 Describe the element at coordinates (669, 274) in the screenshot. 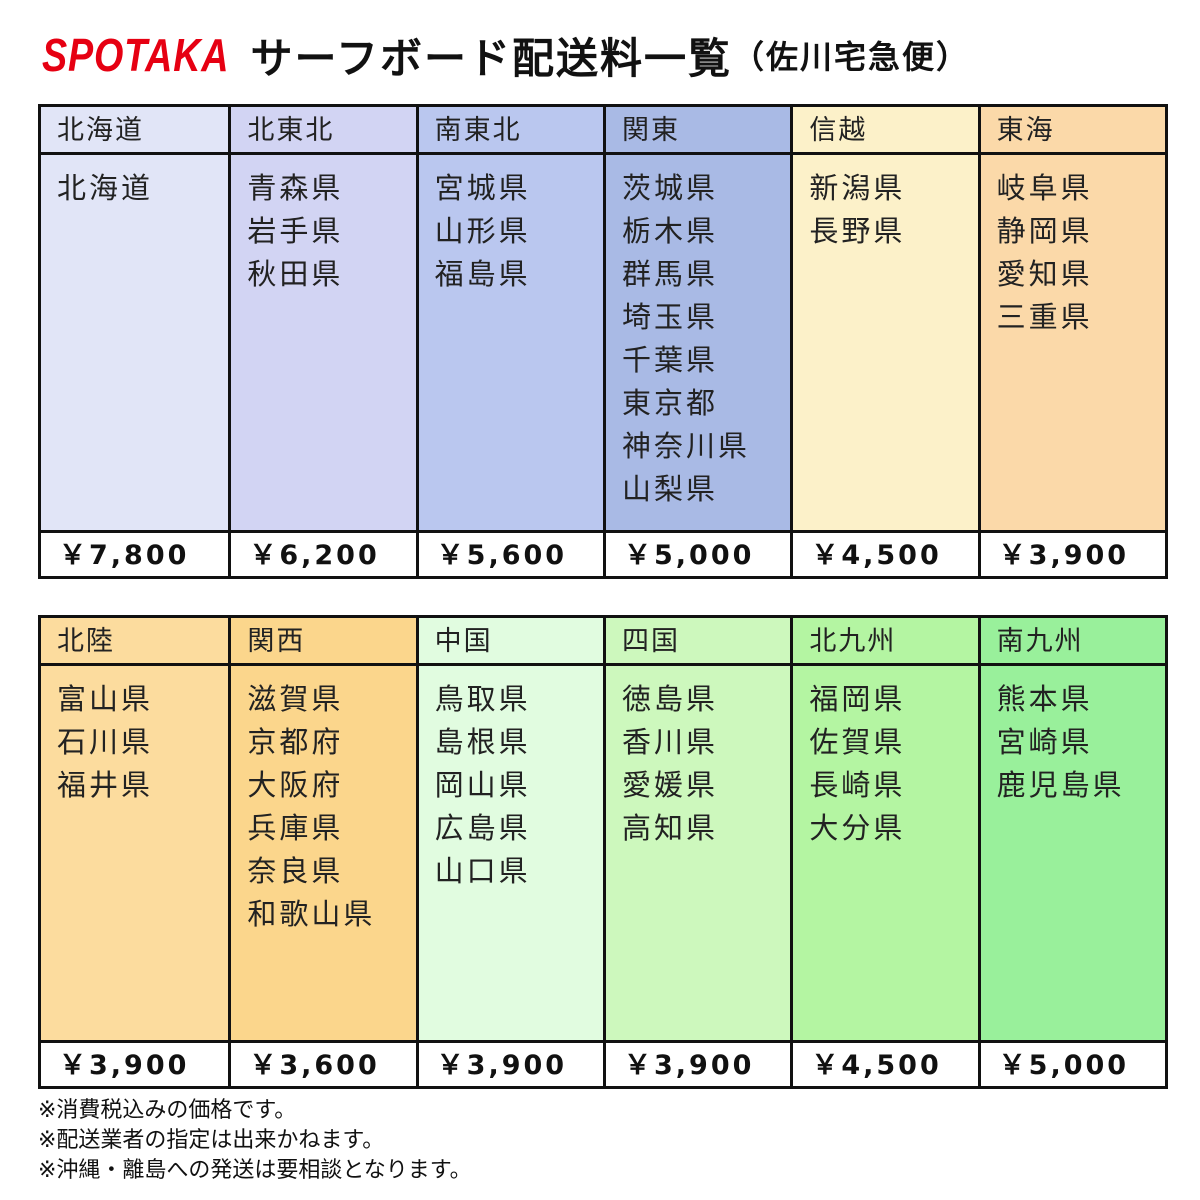

I see `prefecture: 群馬県` at that location.